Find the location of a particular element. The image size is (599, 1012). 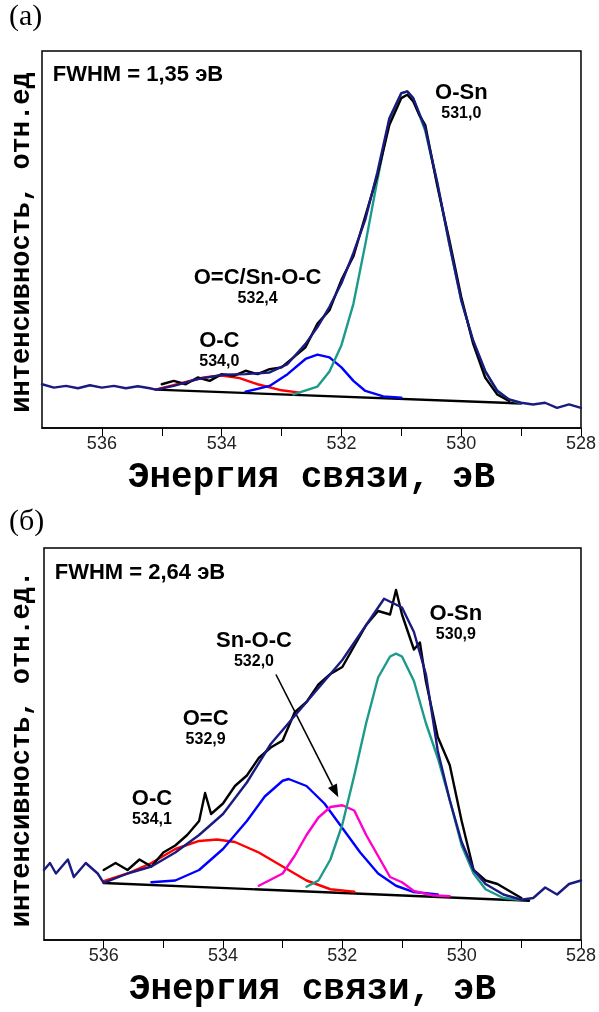

y-axis-title: интенсивность, отн.ед. is located at coordinates (22, 749).